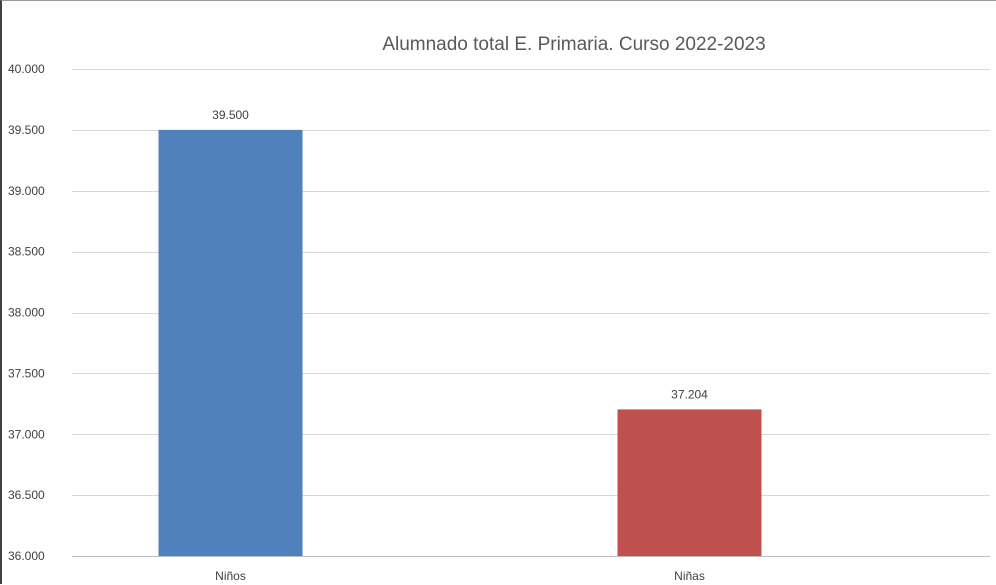 The image size is (996, 585). I want to click on x-category-label: Niñas, so click(689, 576).